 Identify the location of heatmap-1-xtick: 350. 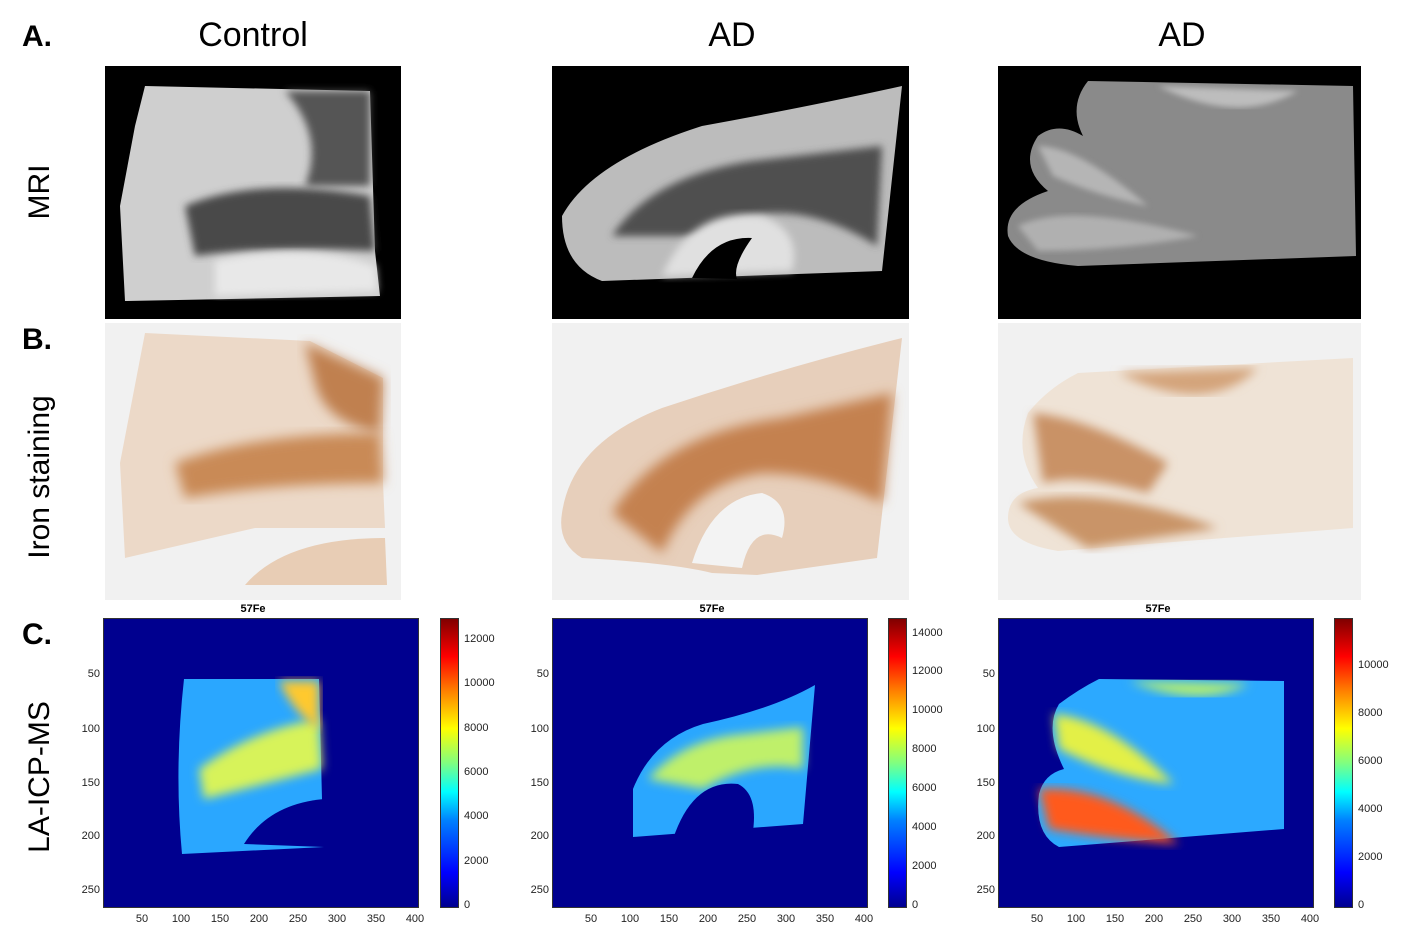
(376, 919).